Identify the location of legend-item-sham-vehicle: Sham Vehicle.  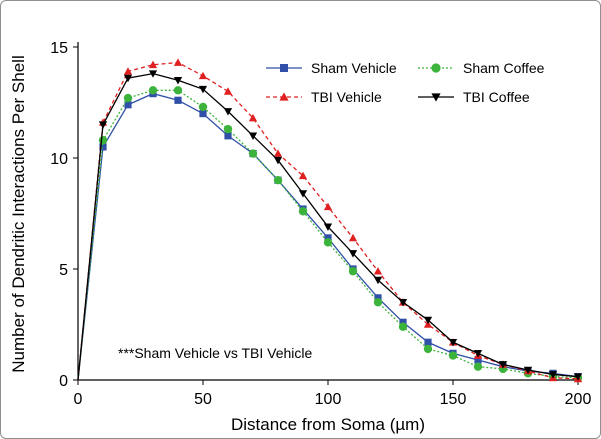
(331, 68).